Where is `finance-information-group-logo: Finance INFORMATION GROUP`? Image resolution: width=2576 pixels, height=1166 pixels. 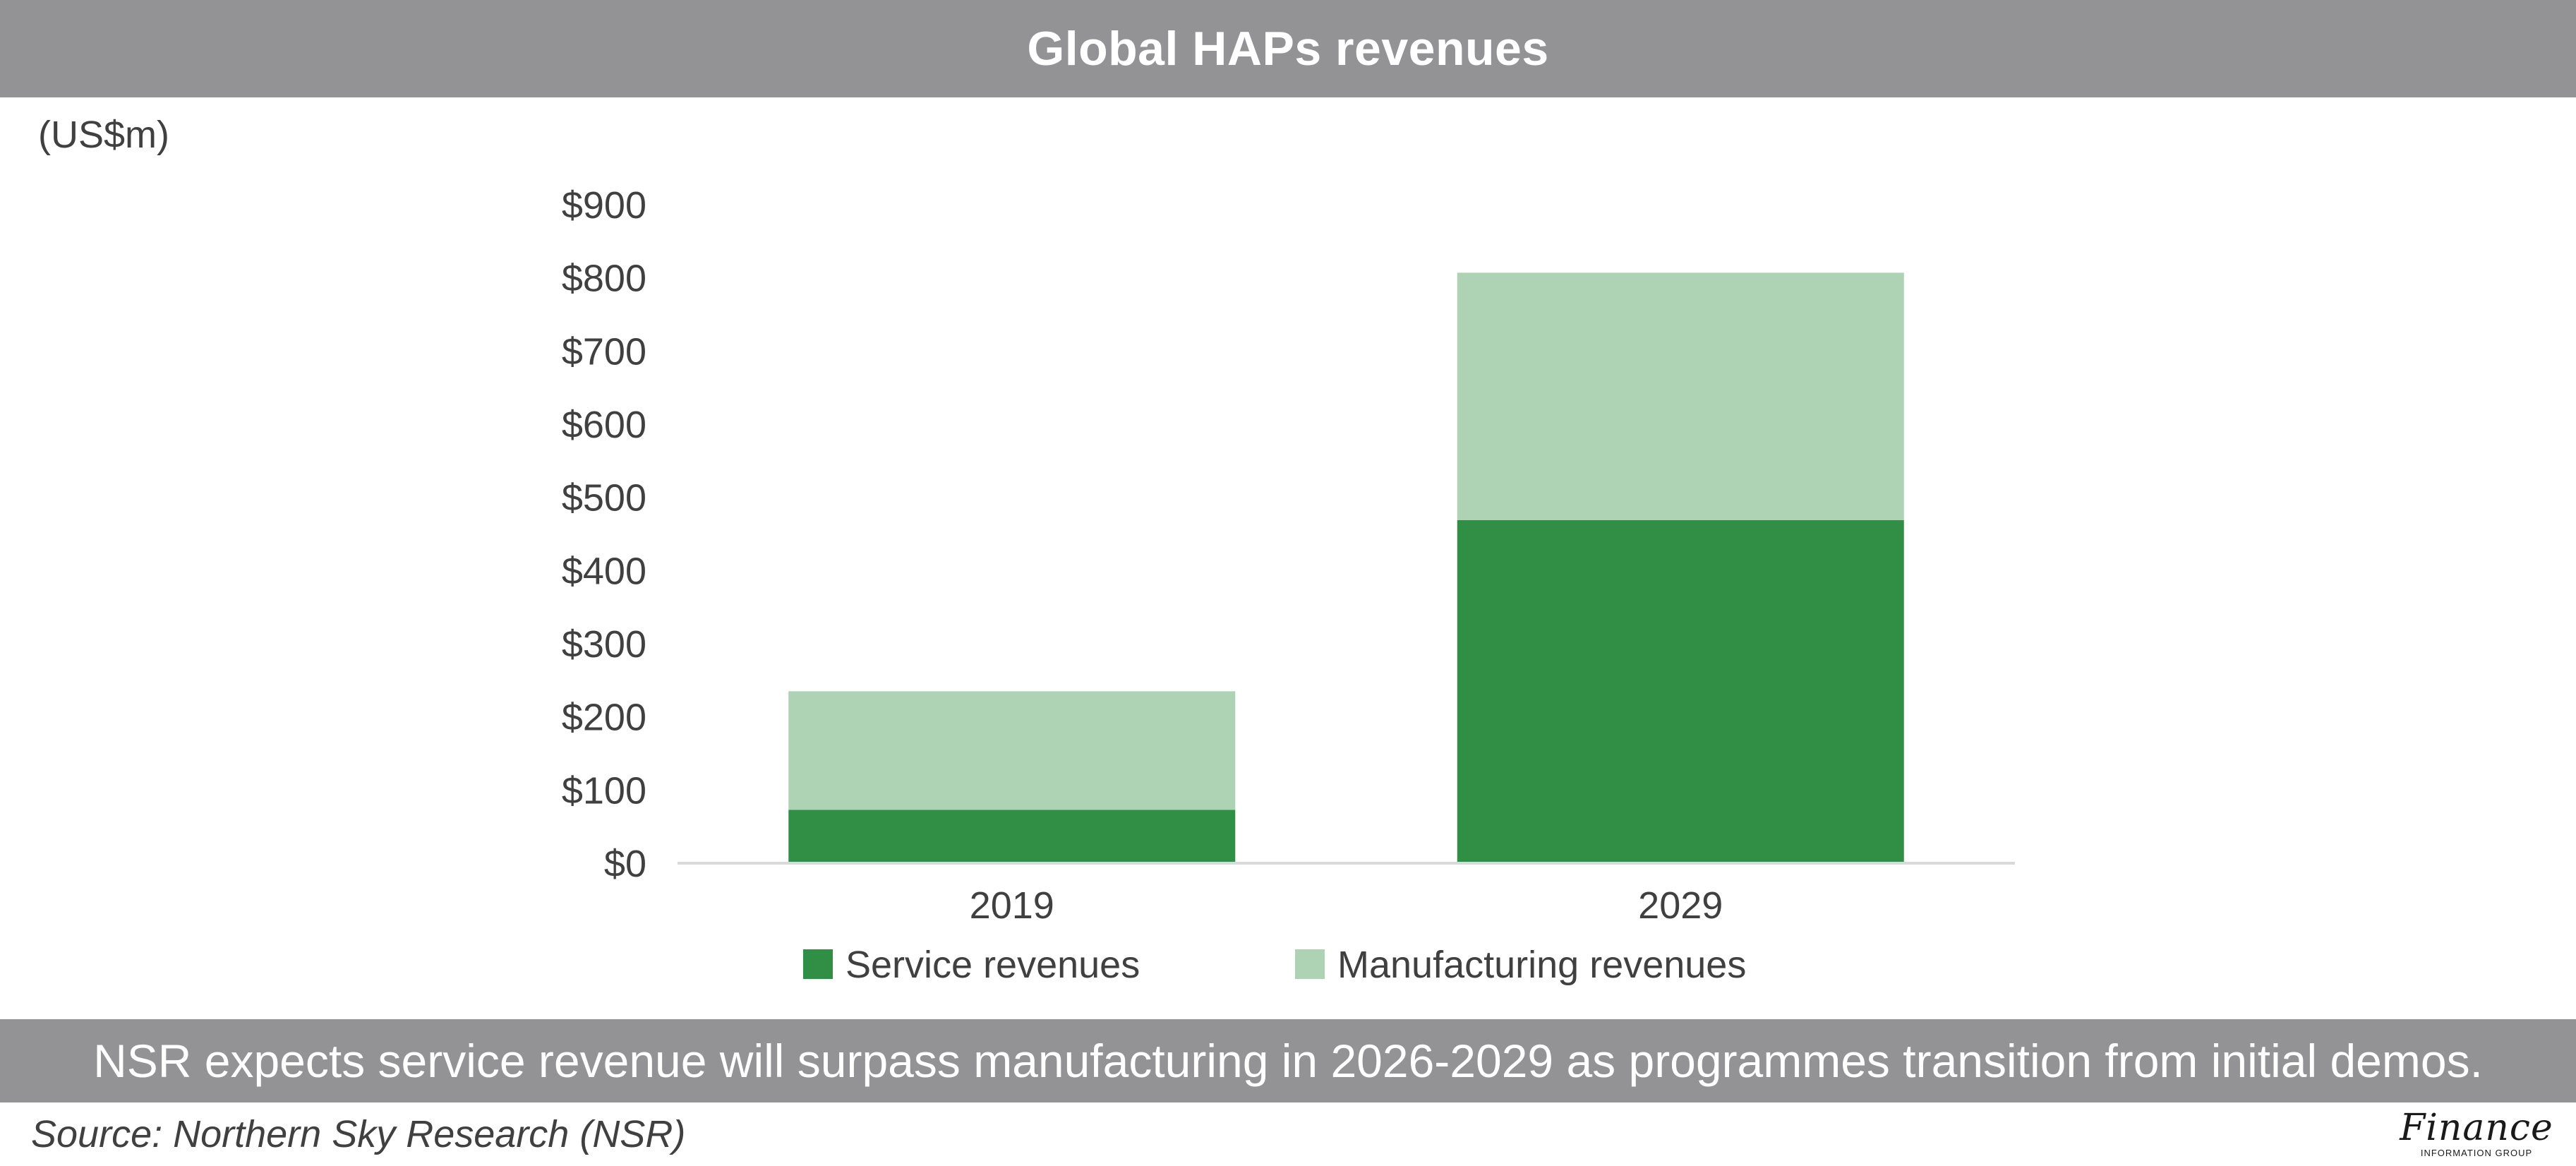
finance-information-group-logo: Finance INFORMATION GROUP is located at coordinates (2476, 1134).